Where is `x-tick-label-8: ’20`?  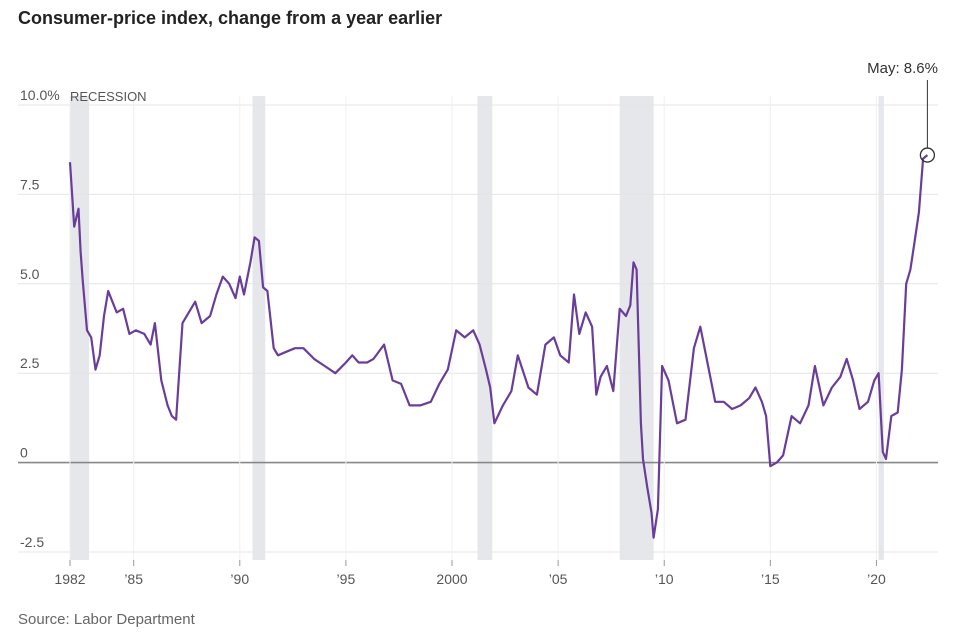
x-tick-label-8: ’20 is located at coordinates (876, 579).